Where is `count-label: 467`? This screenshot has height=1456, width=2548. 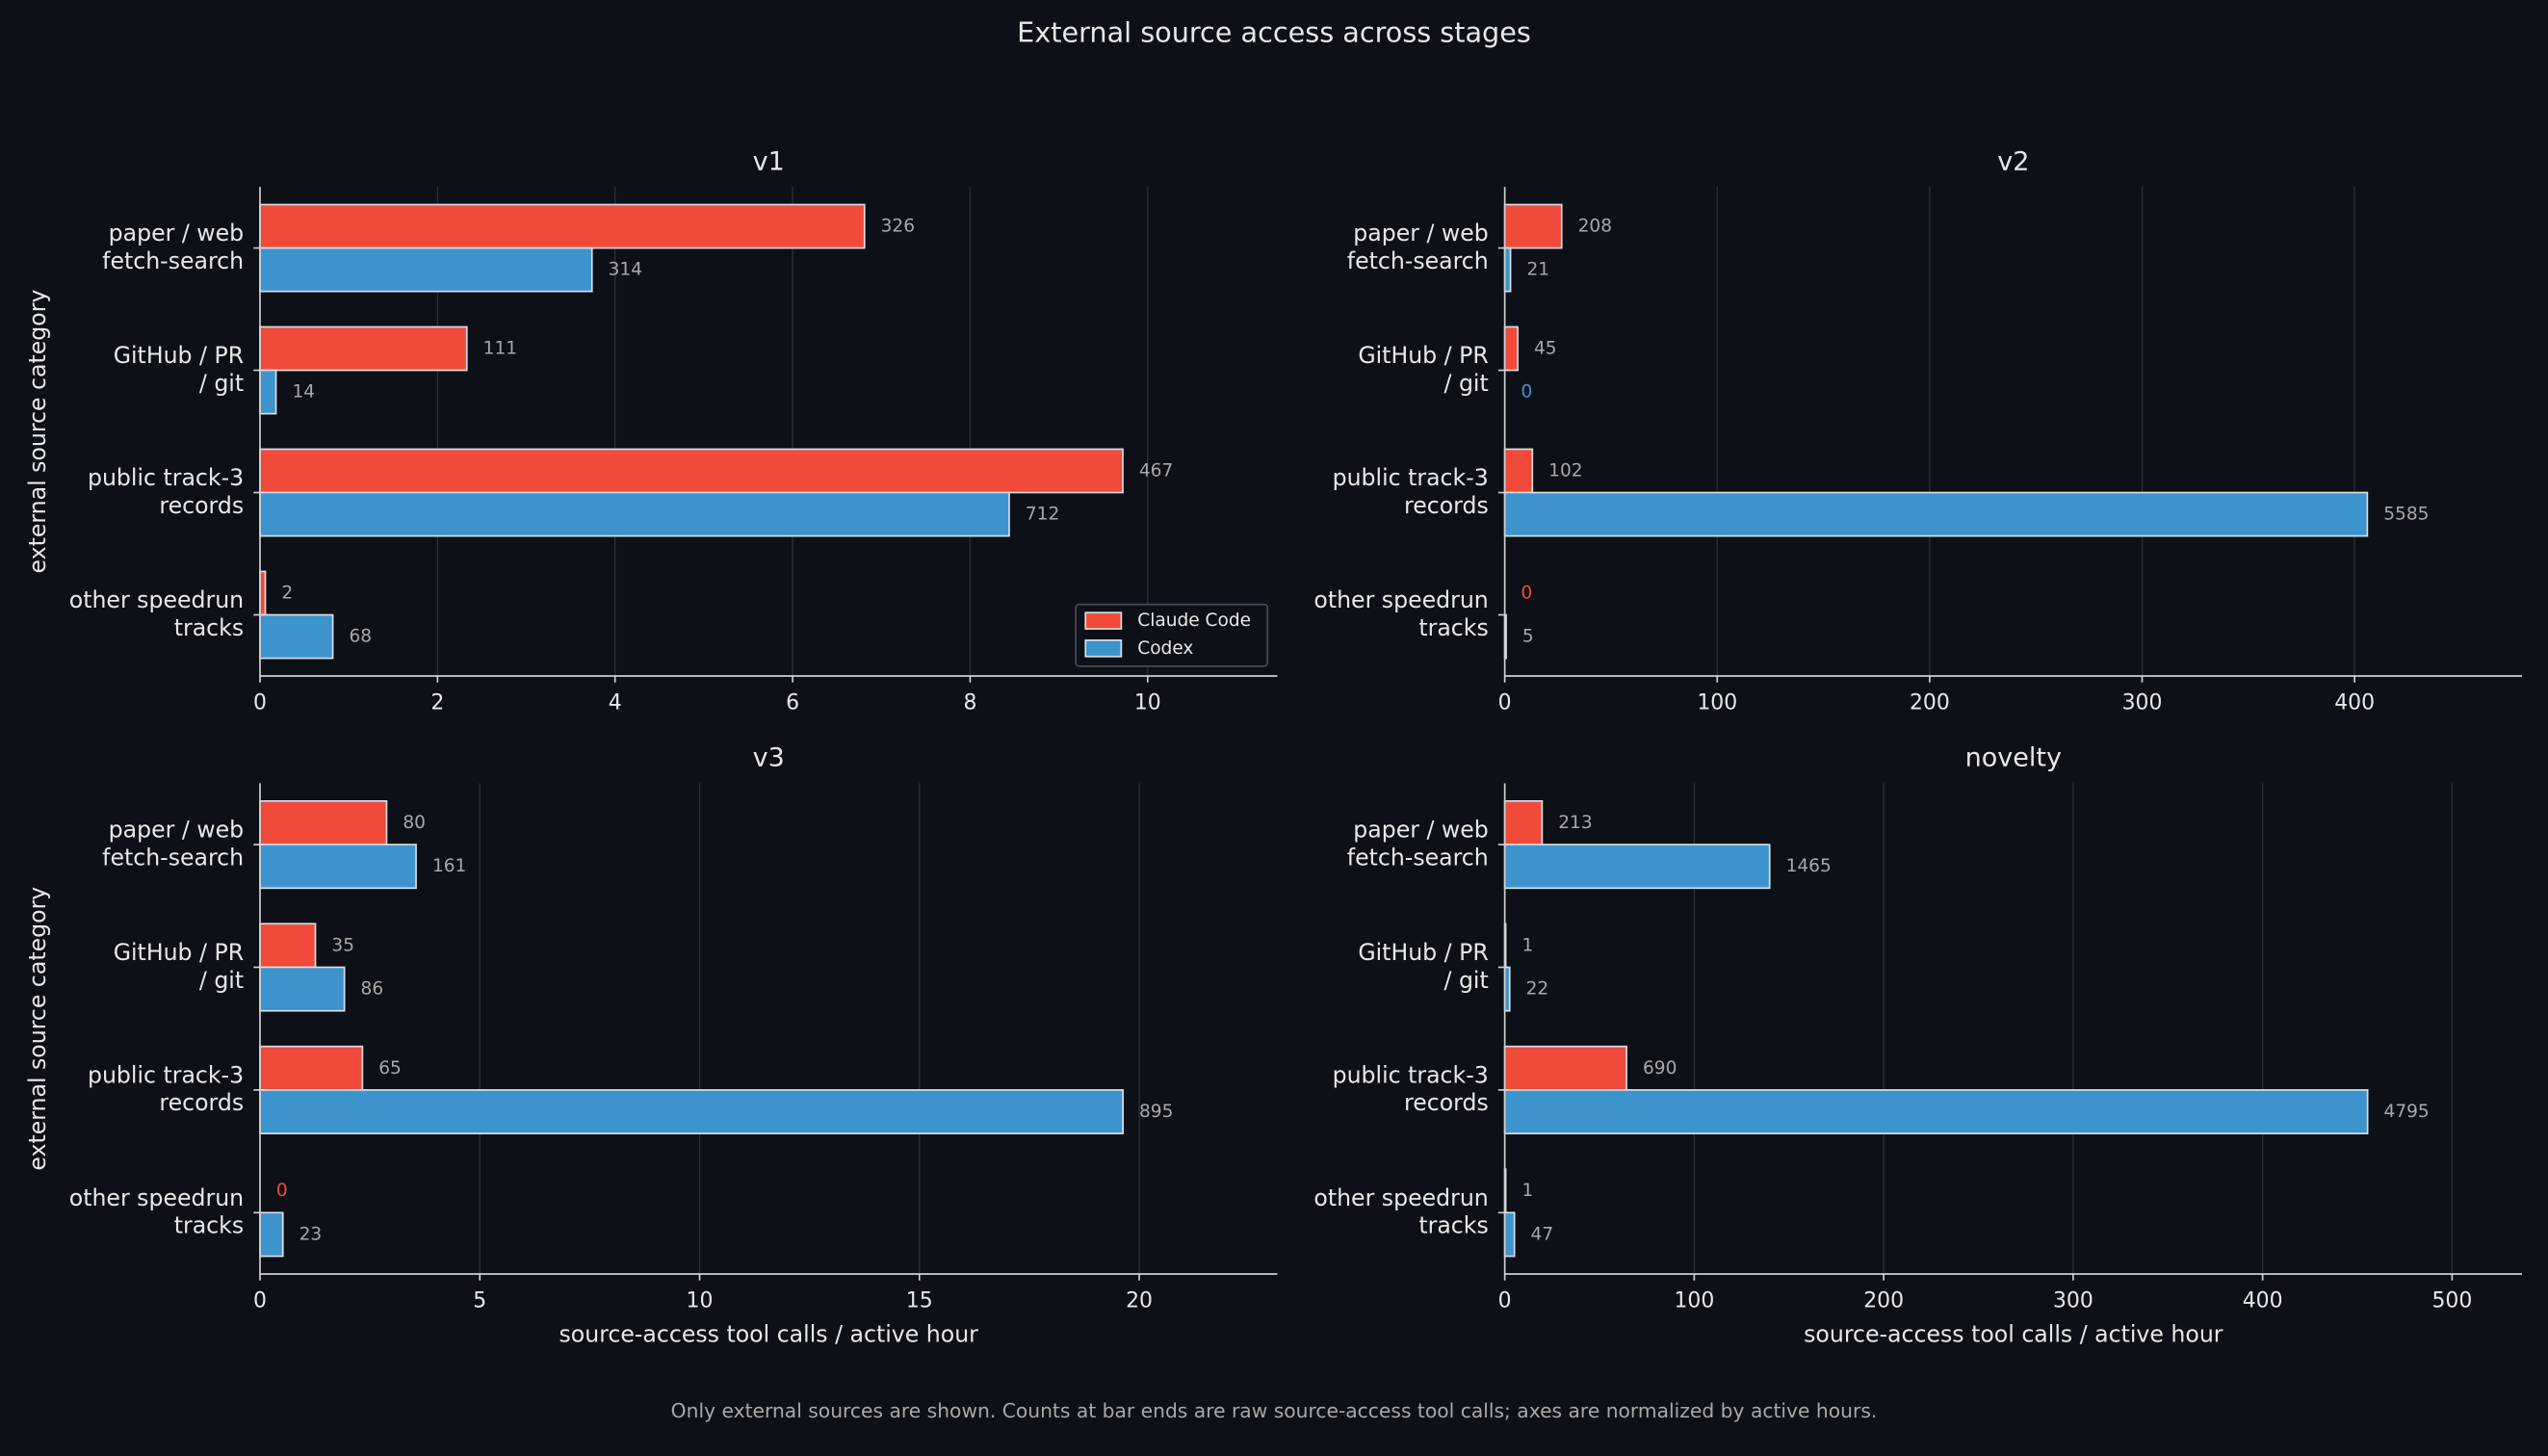
count-label: 467 is located at coordinates (1156, 470).